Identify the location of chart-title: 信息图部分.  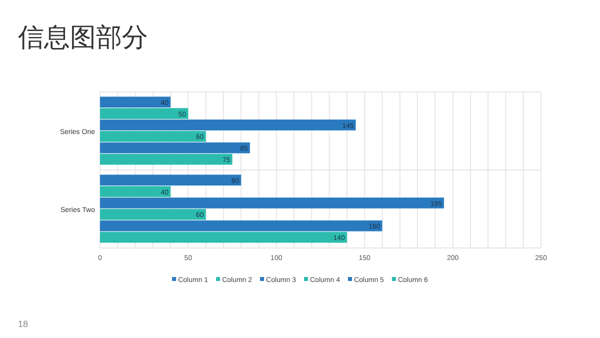
(83, 37).